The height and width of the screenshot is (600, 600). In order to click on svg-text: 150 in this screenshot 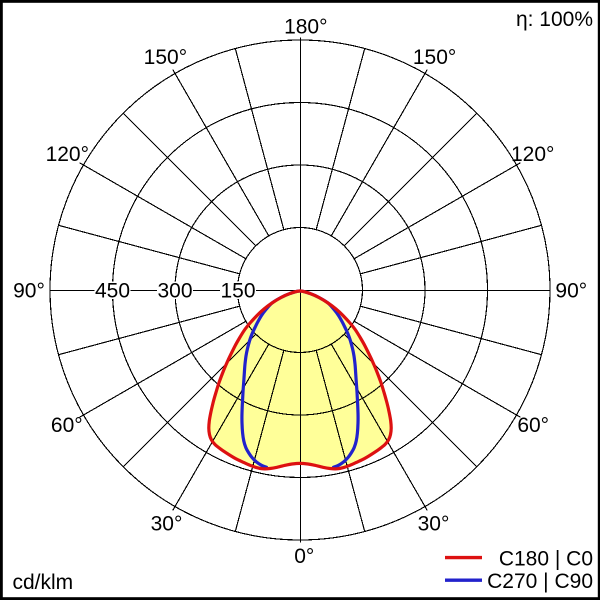, I will do `click(237, 291)`.